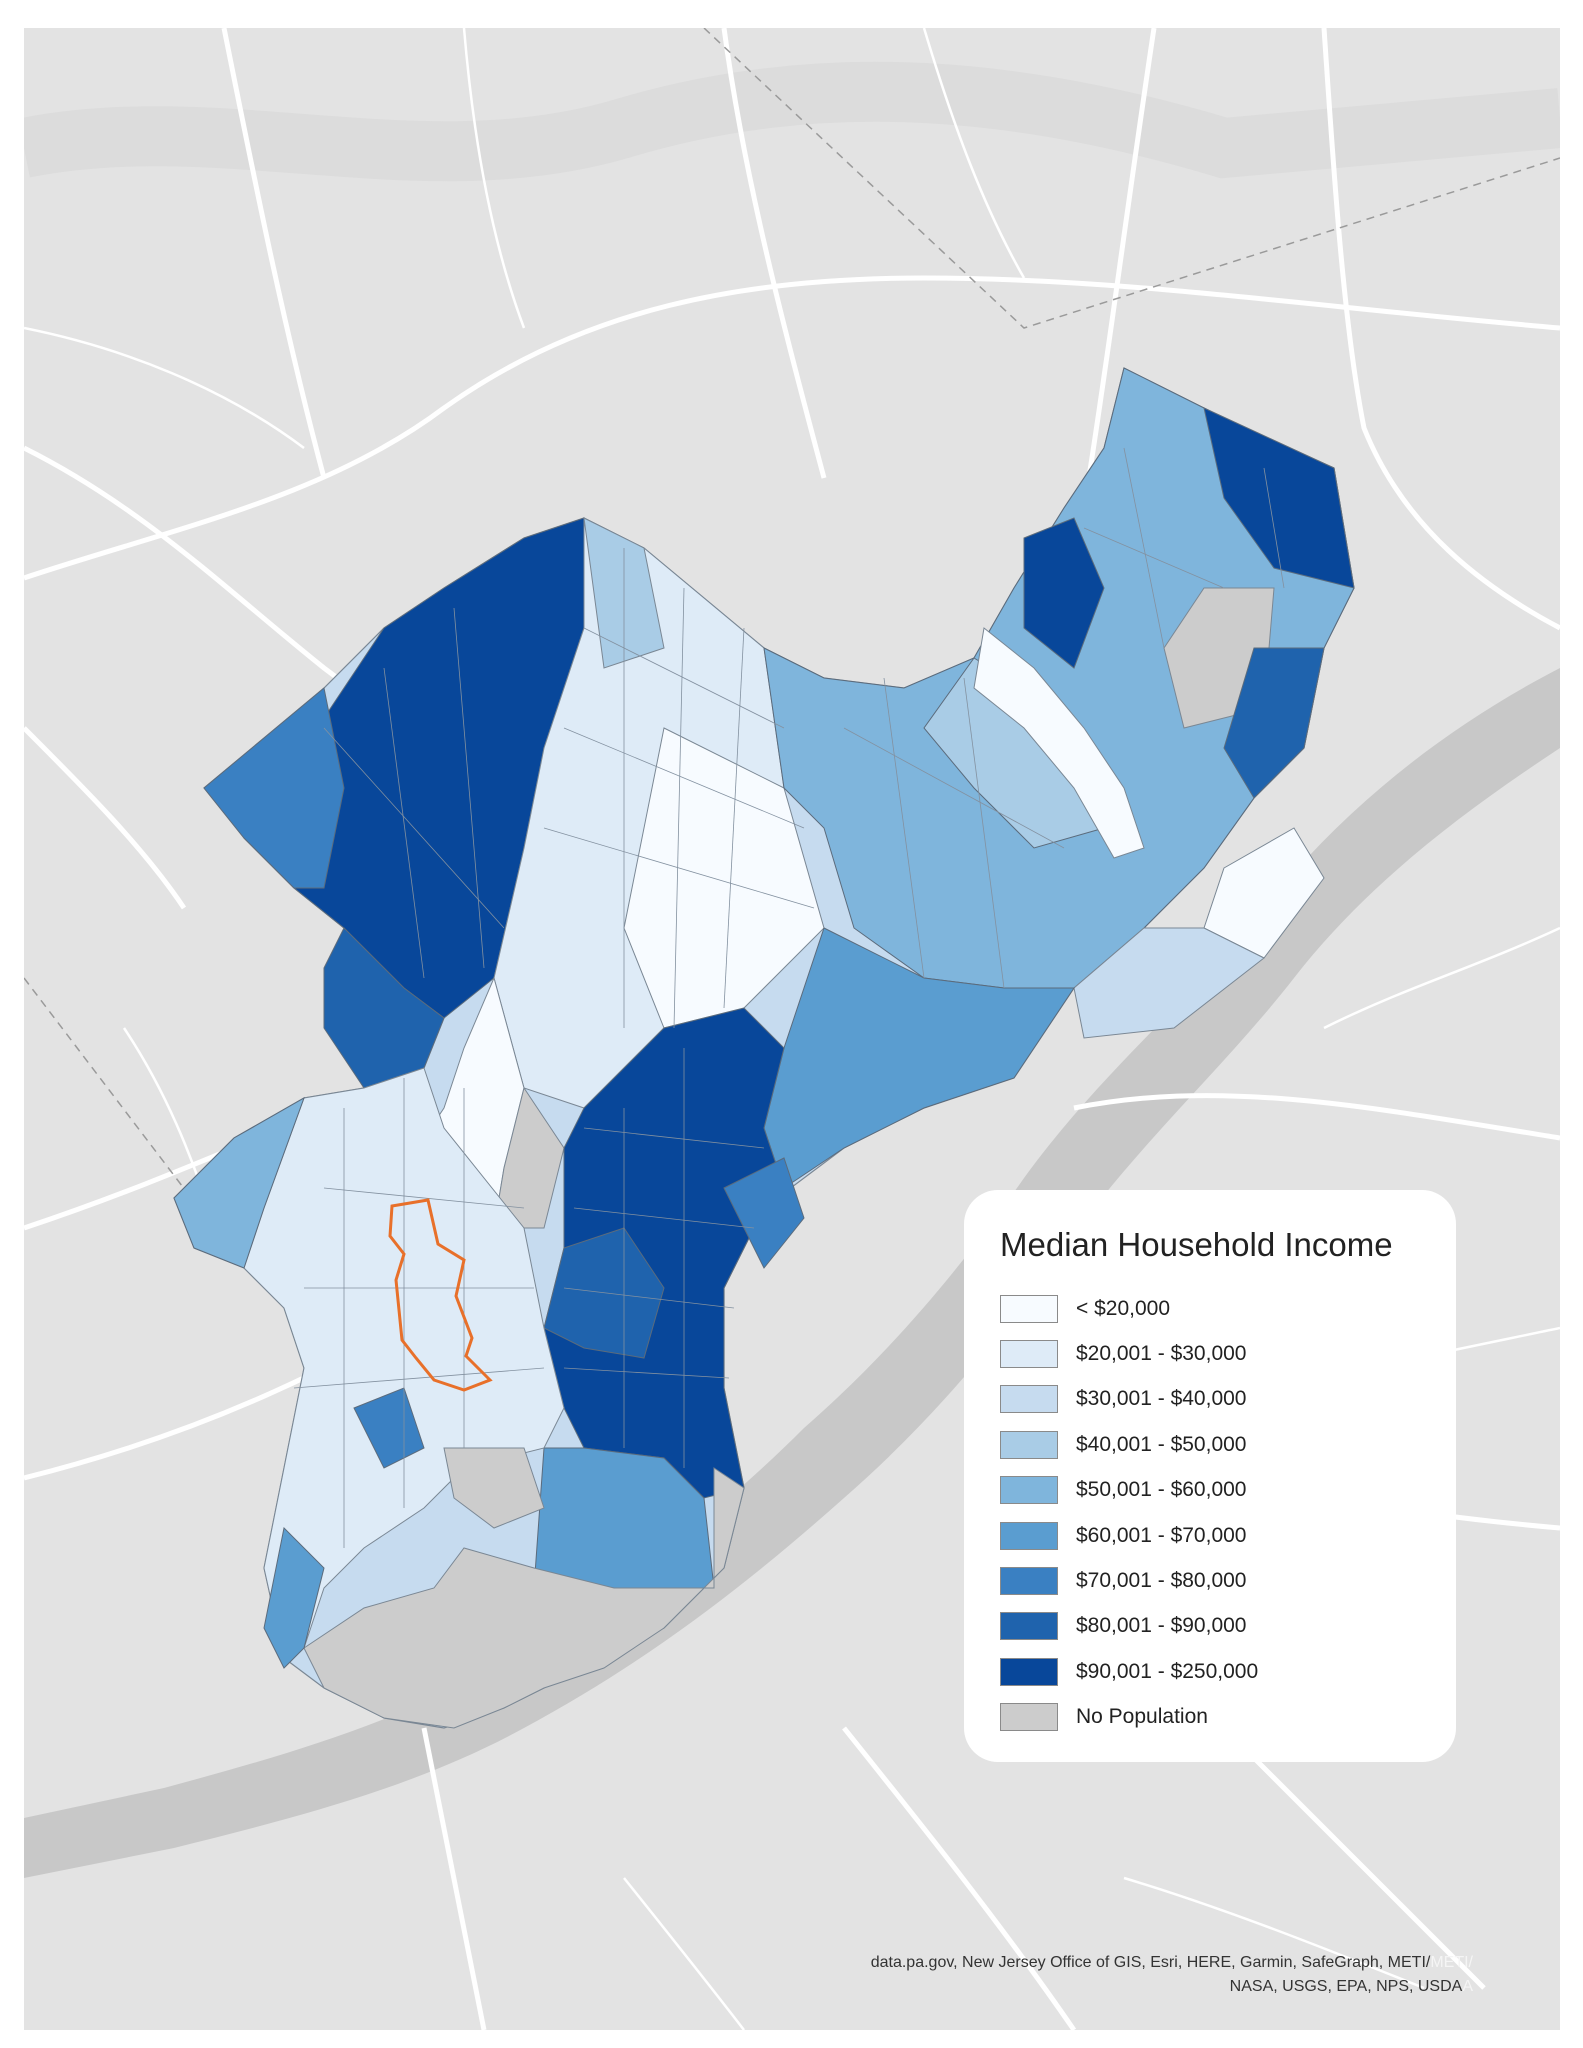 This screenshot has width=1583, height=2048. What do you see at coordinates (1346, 1986) in the screenshot?
I see `attribution-text-2: NASA, USGS, EPA, NPS, USDA` at bounding box center [1346, 1986].